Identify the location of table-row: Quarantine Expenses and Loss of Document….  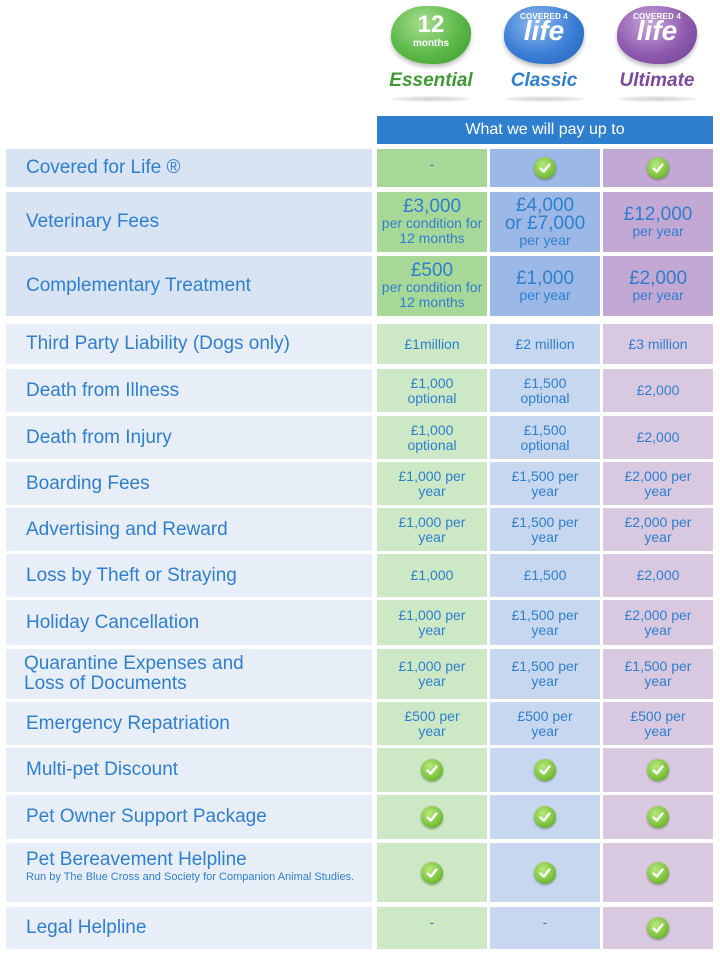
(360, 674).